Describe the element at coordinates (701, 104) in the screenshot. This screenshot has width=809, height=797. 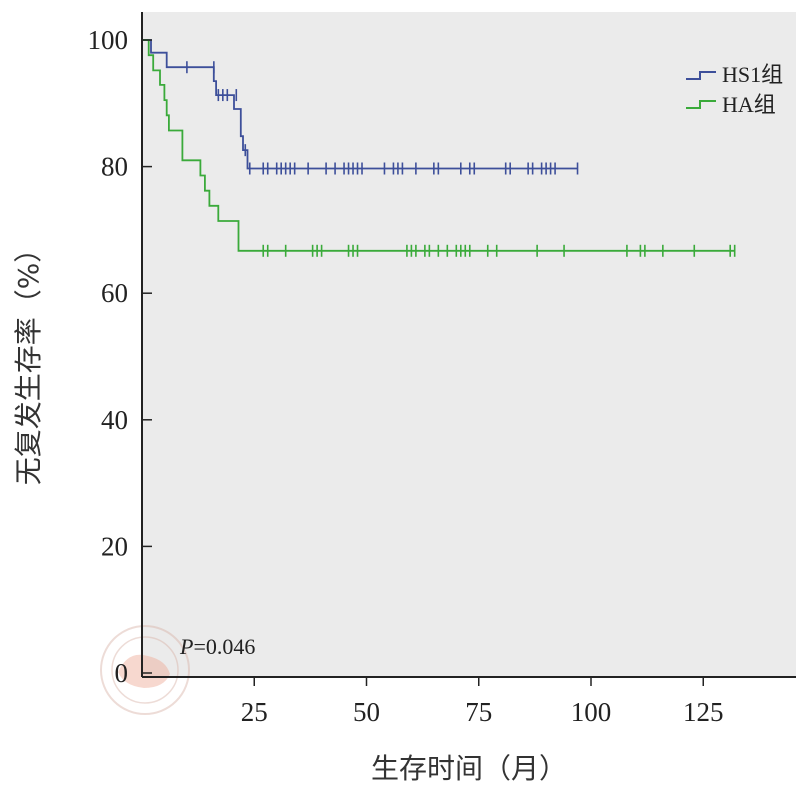
I see `legend-swatch-ha` at that location.